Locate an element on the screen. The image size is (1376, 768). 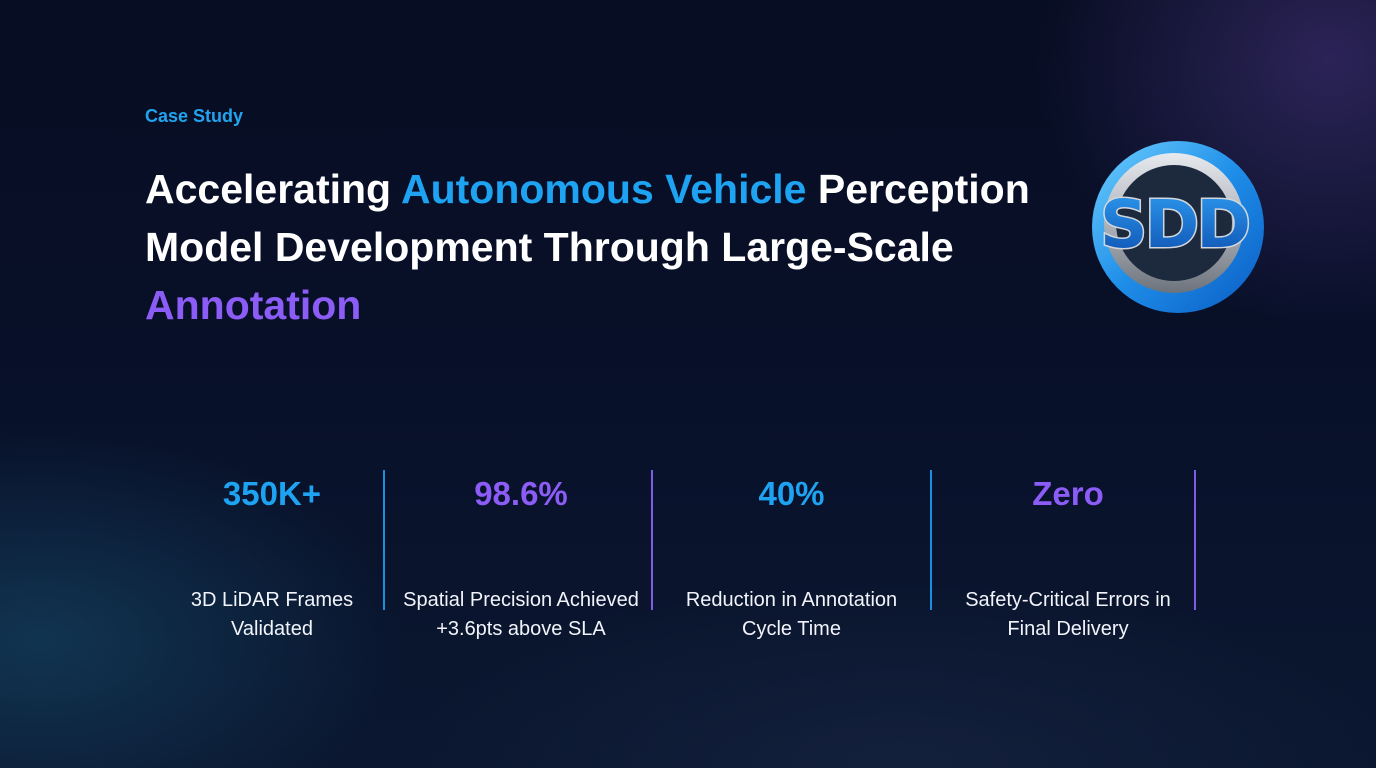
headline-highlight-annotation: Annotation is located at coordinates (253, 305).